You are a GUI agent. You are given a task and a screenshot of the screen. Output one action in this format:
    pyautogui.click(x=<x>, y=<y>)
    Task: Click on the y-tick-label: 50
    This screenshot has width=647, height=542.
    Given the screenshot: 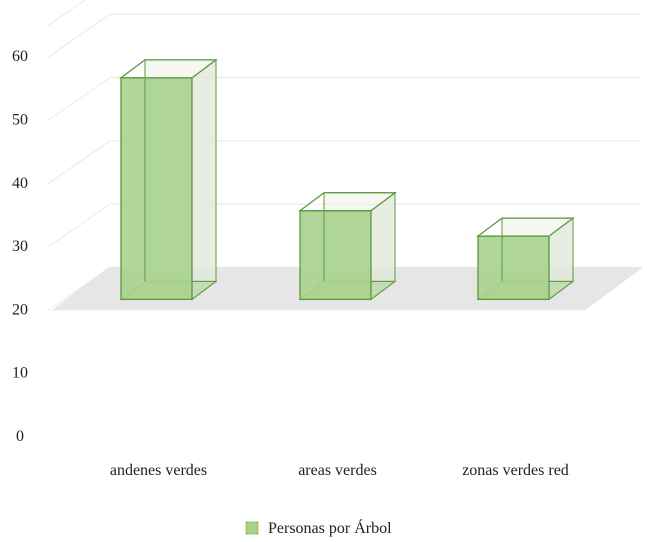 What is the action you would take?
    pyautogui.click(x=20, y=120)
    